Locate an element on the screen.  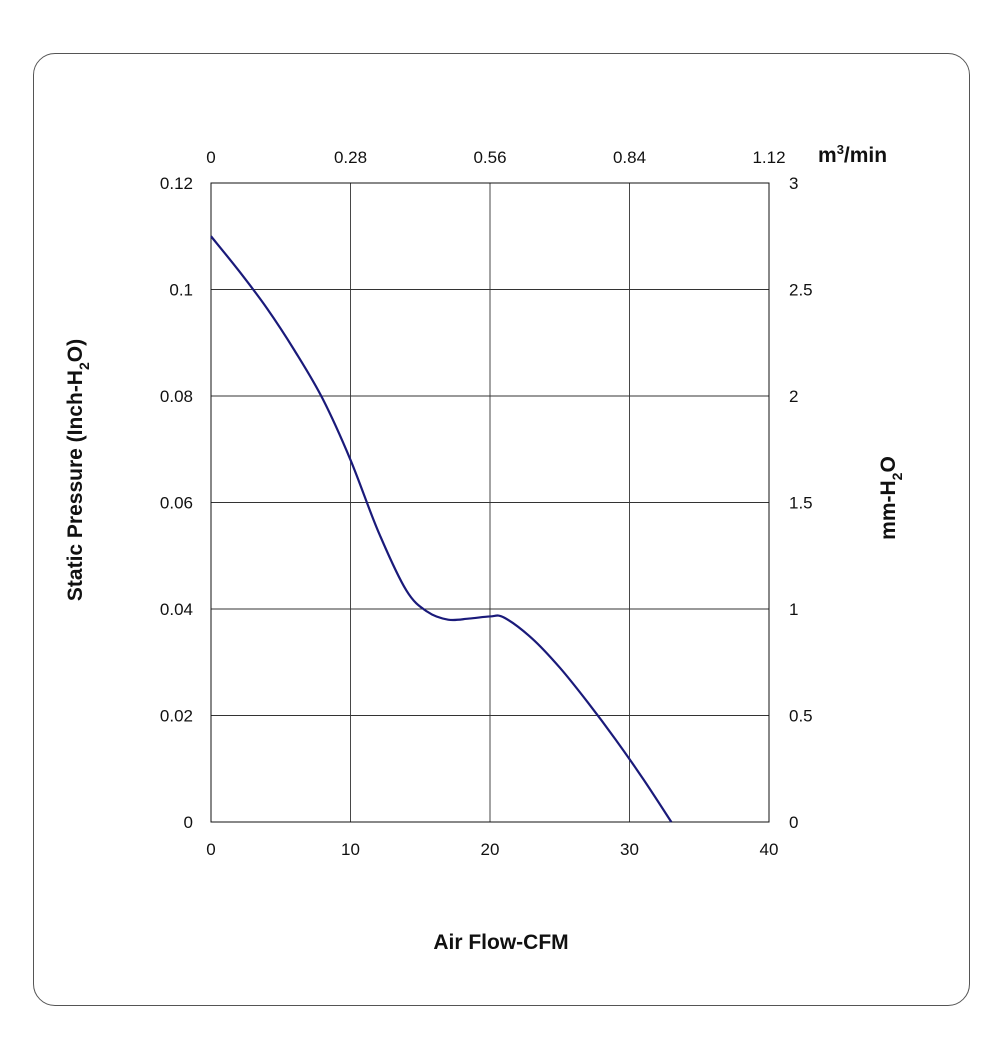
y2-tick-label: 3 is located at coordinates (793, 183).